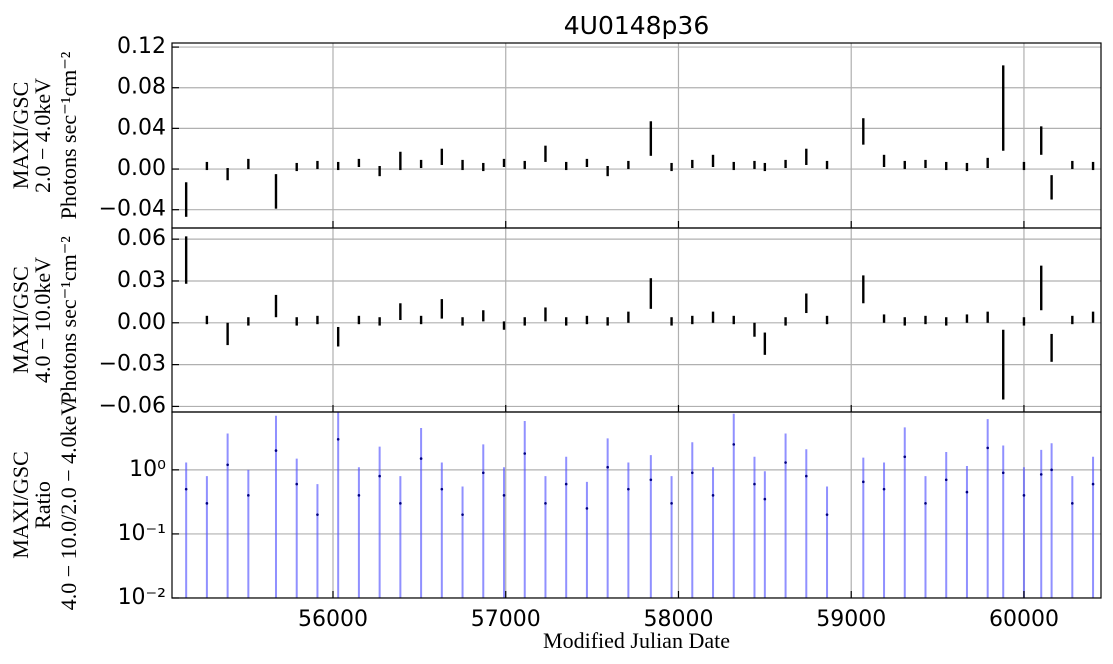 Image resolution: width=1113 pixels, height=664 pixels. I want to click on y-tick-label: 0.04, so click(141, 127).